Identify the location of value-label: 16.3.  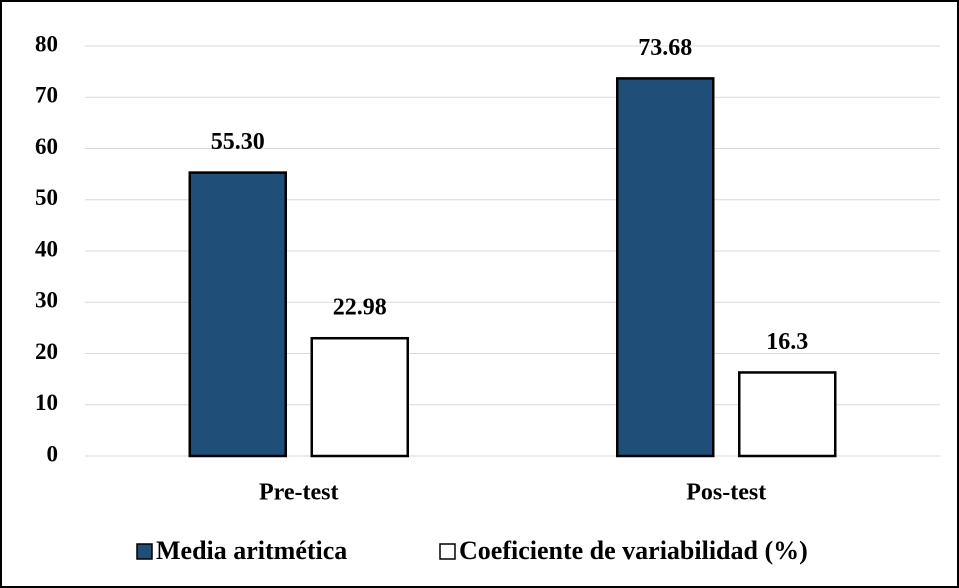
(787, 342).